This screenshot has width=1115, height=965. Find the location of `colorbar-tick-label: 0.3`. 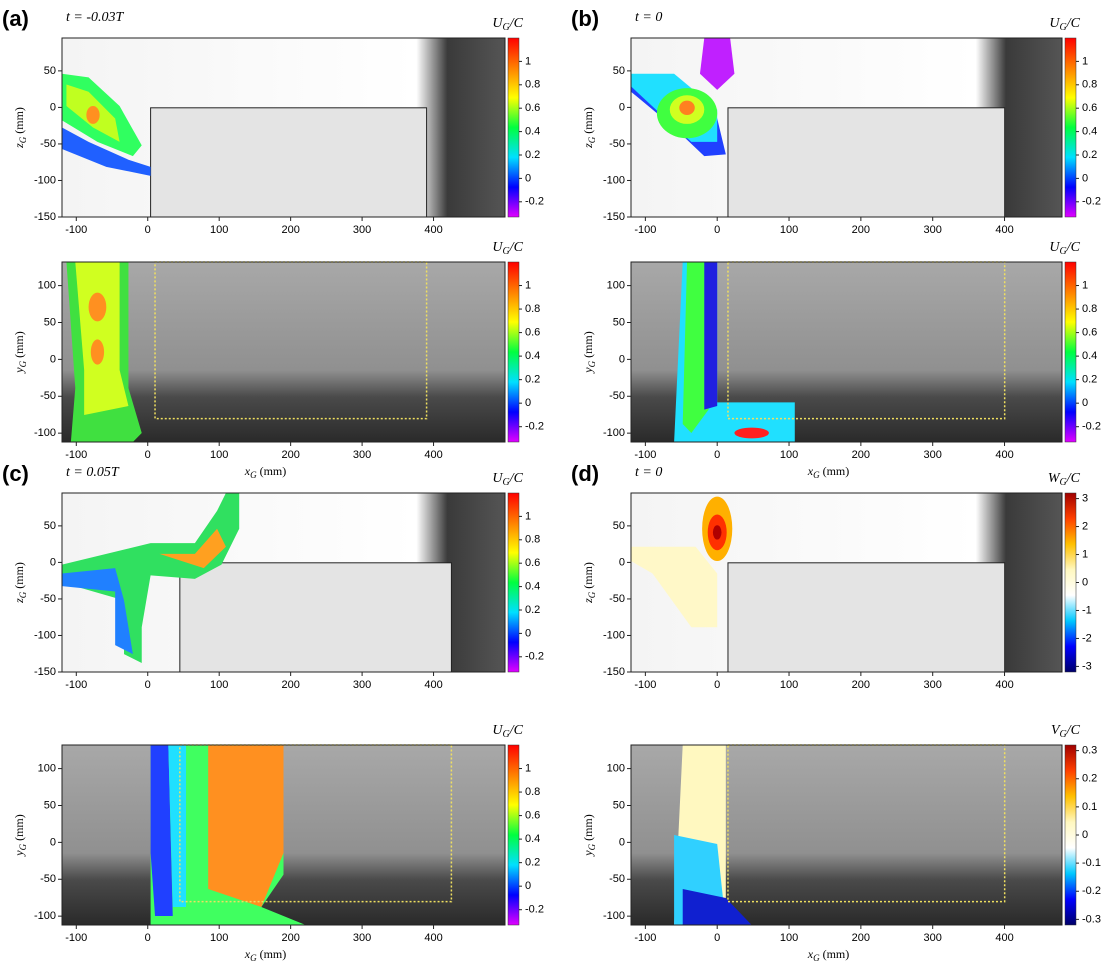

colorbar-tick-label: 0.3 is located at coordinates (1089, 751).